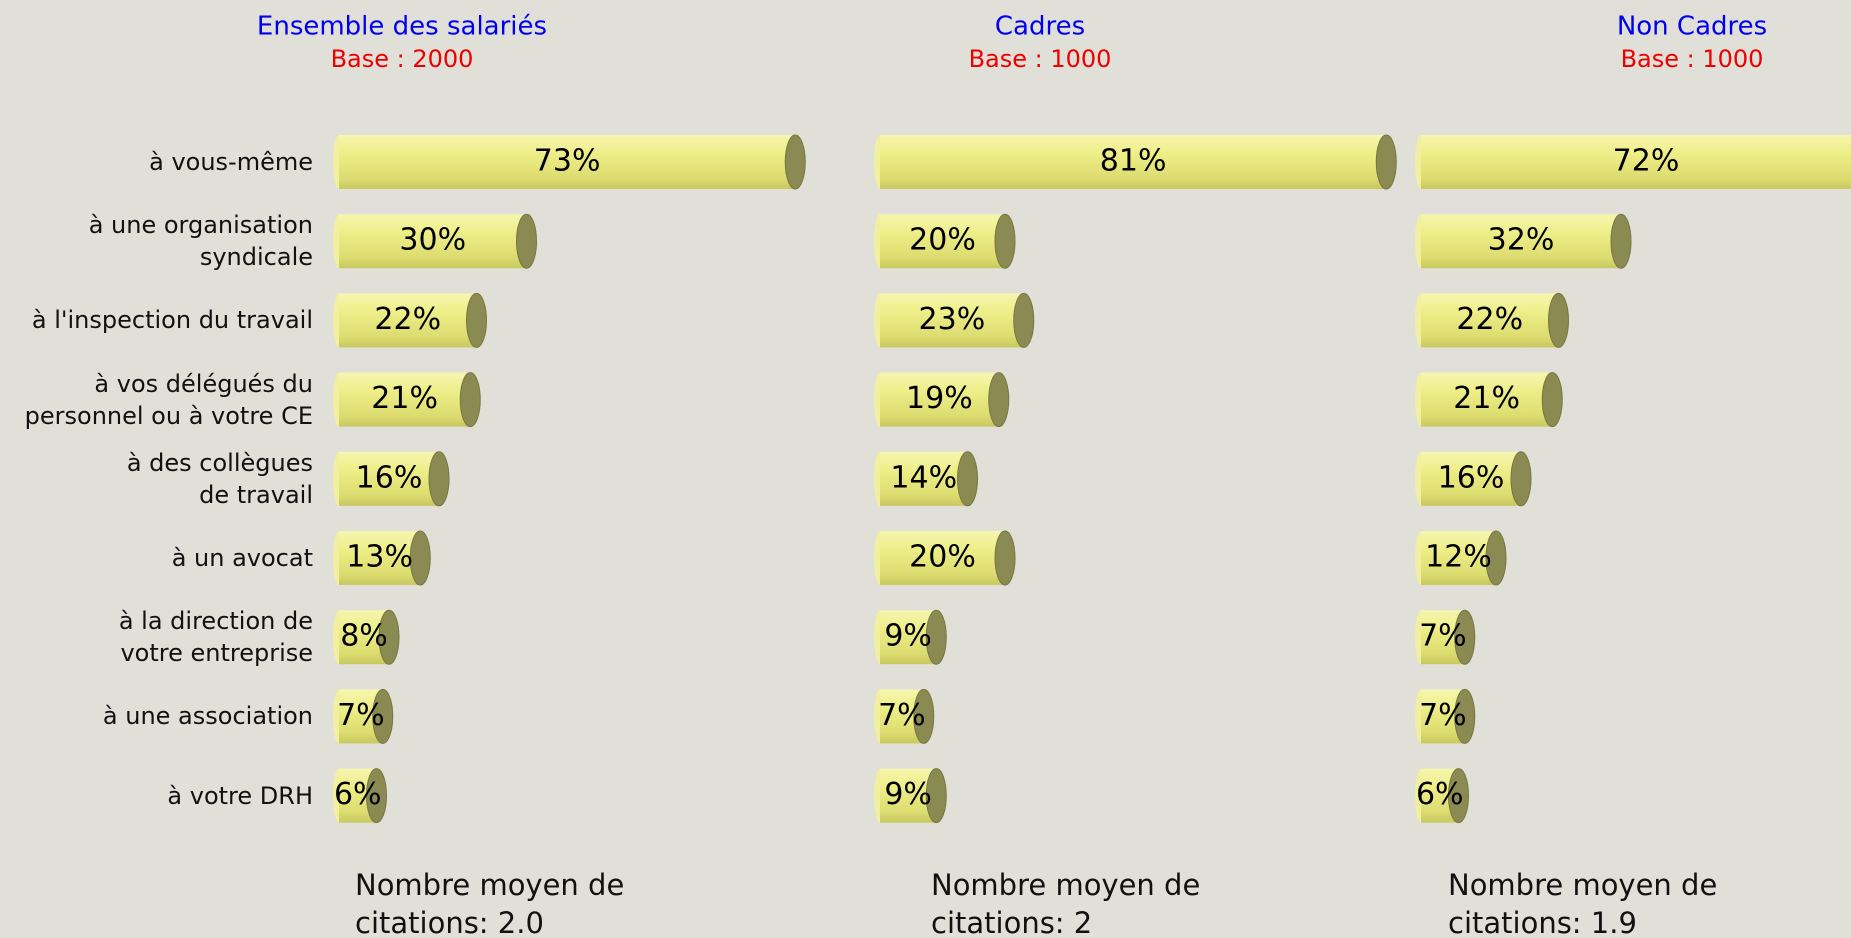 This screenshot has width=1851, height=938. I want to click on chart-title: Cadres, so click(1040, 27).